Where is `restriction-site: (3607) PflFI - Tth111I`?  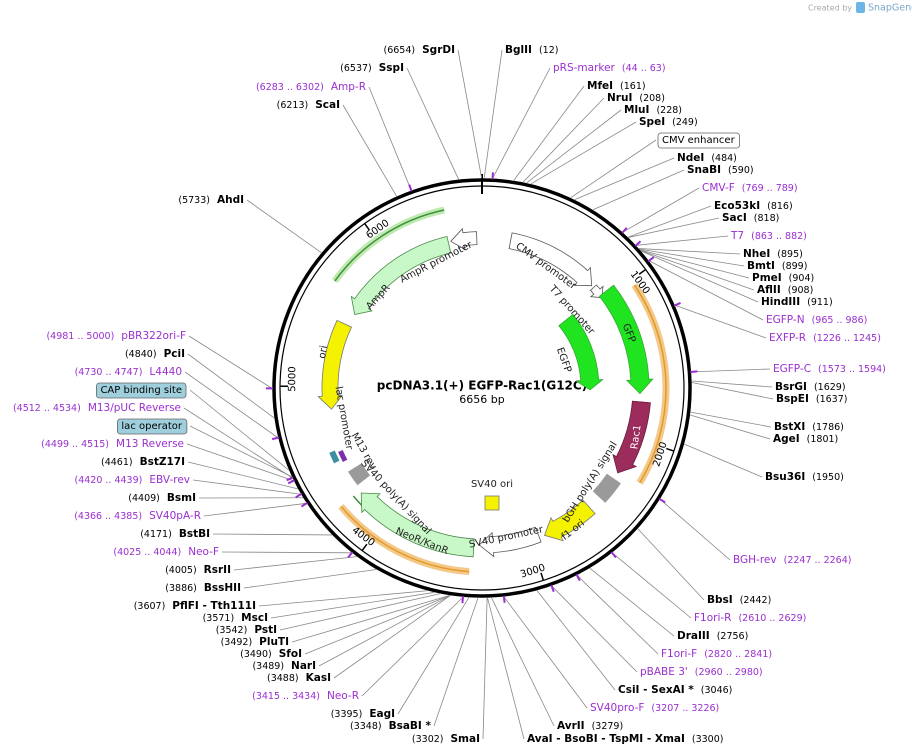 restriction-site: (3607) PflFI - Tth111I is located at coordinates (281, 601).